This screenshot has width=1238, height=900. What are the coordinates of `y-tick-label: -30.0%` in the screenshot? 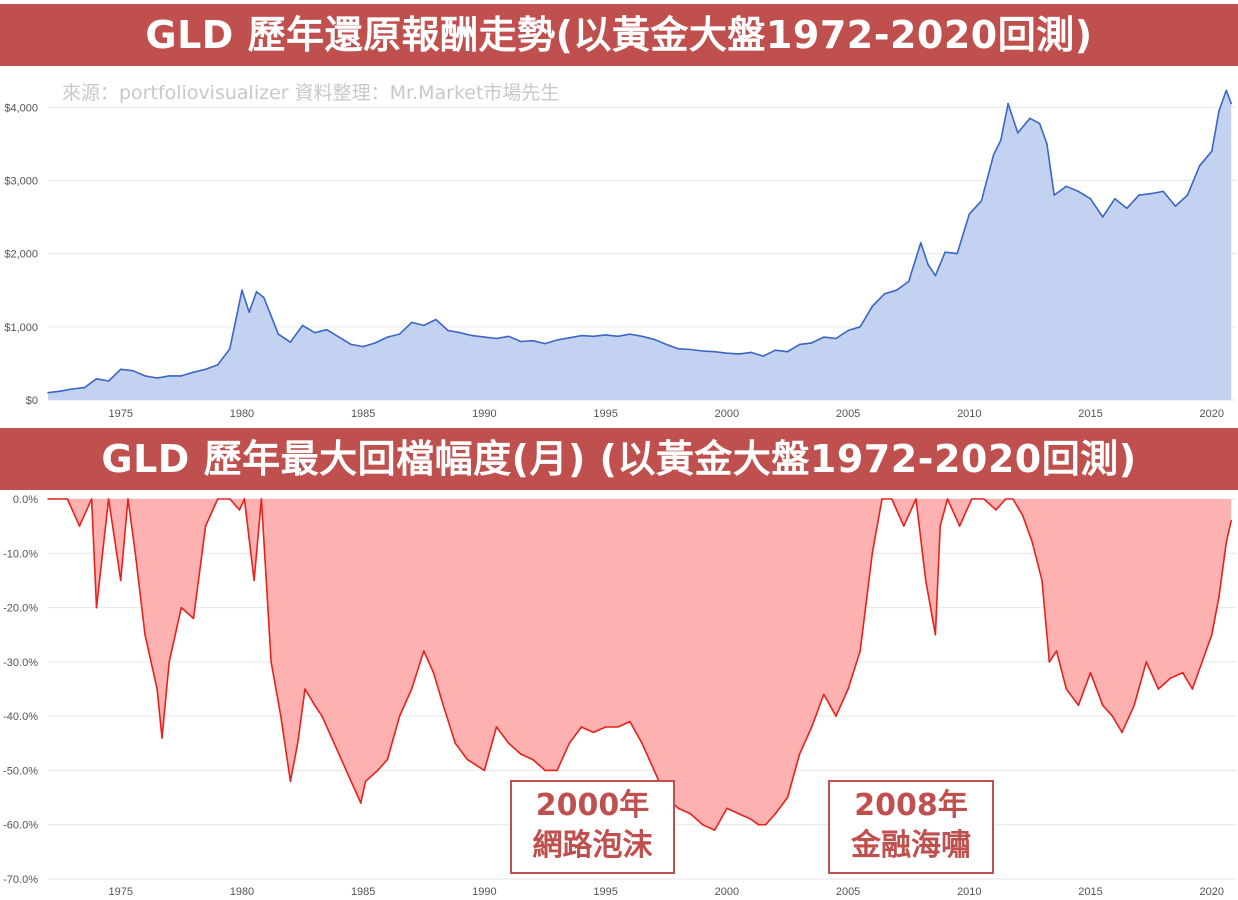 It's located at (20, 663).